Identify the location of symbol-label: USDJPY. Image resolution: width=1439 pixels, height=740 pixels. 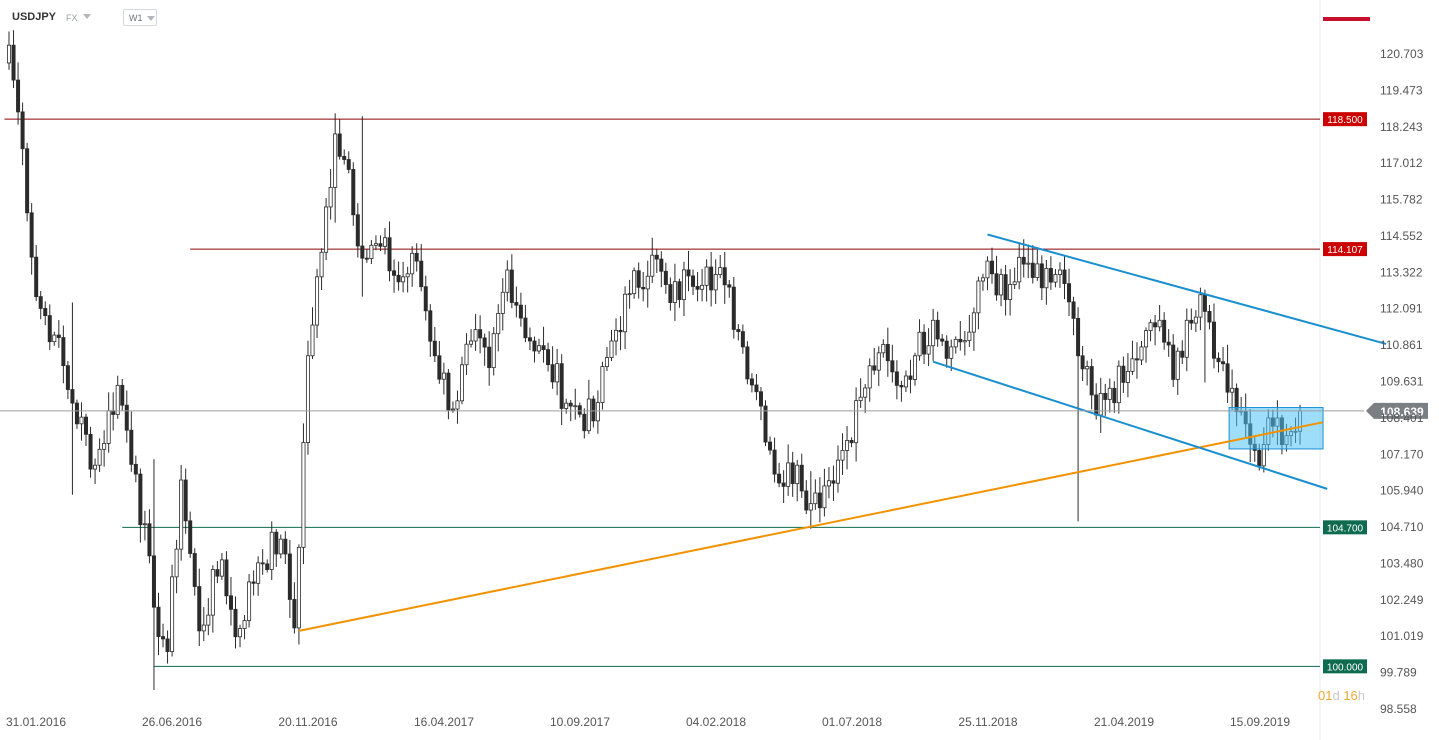
(34, 17).